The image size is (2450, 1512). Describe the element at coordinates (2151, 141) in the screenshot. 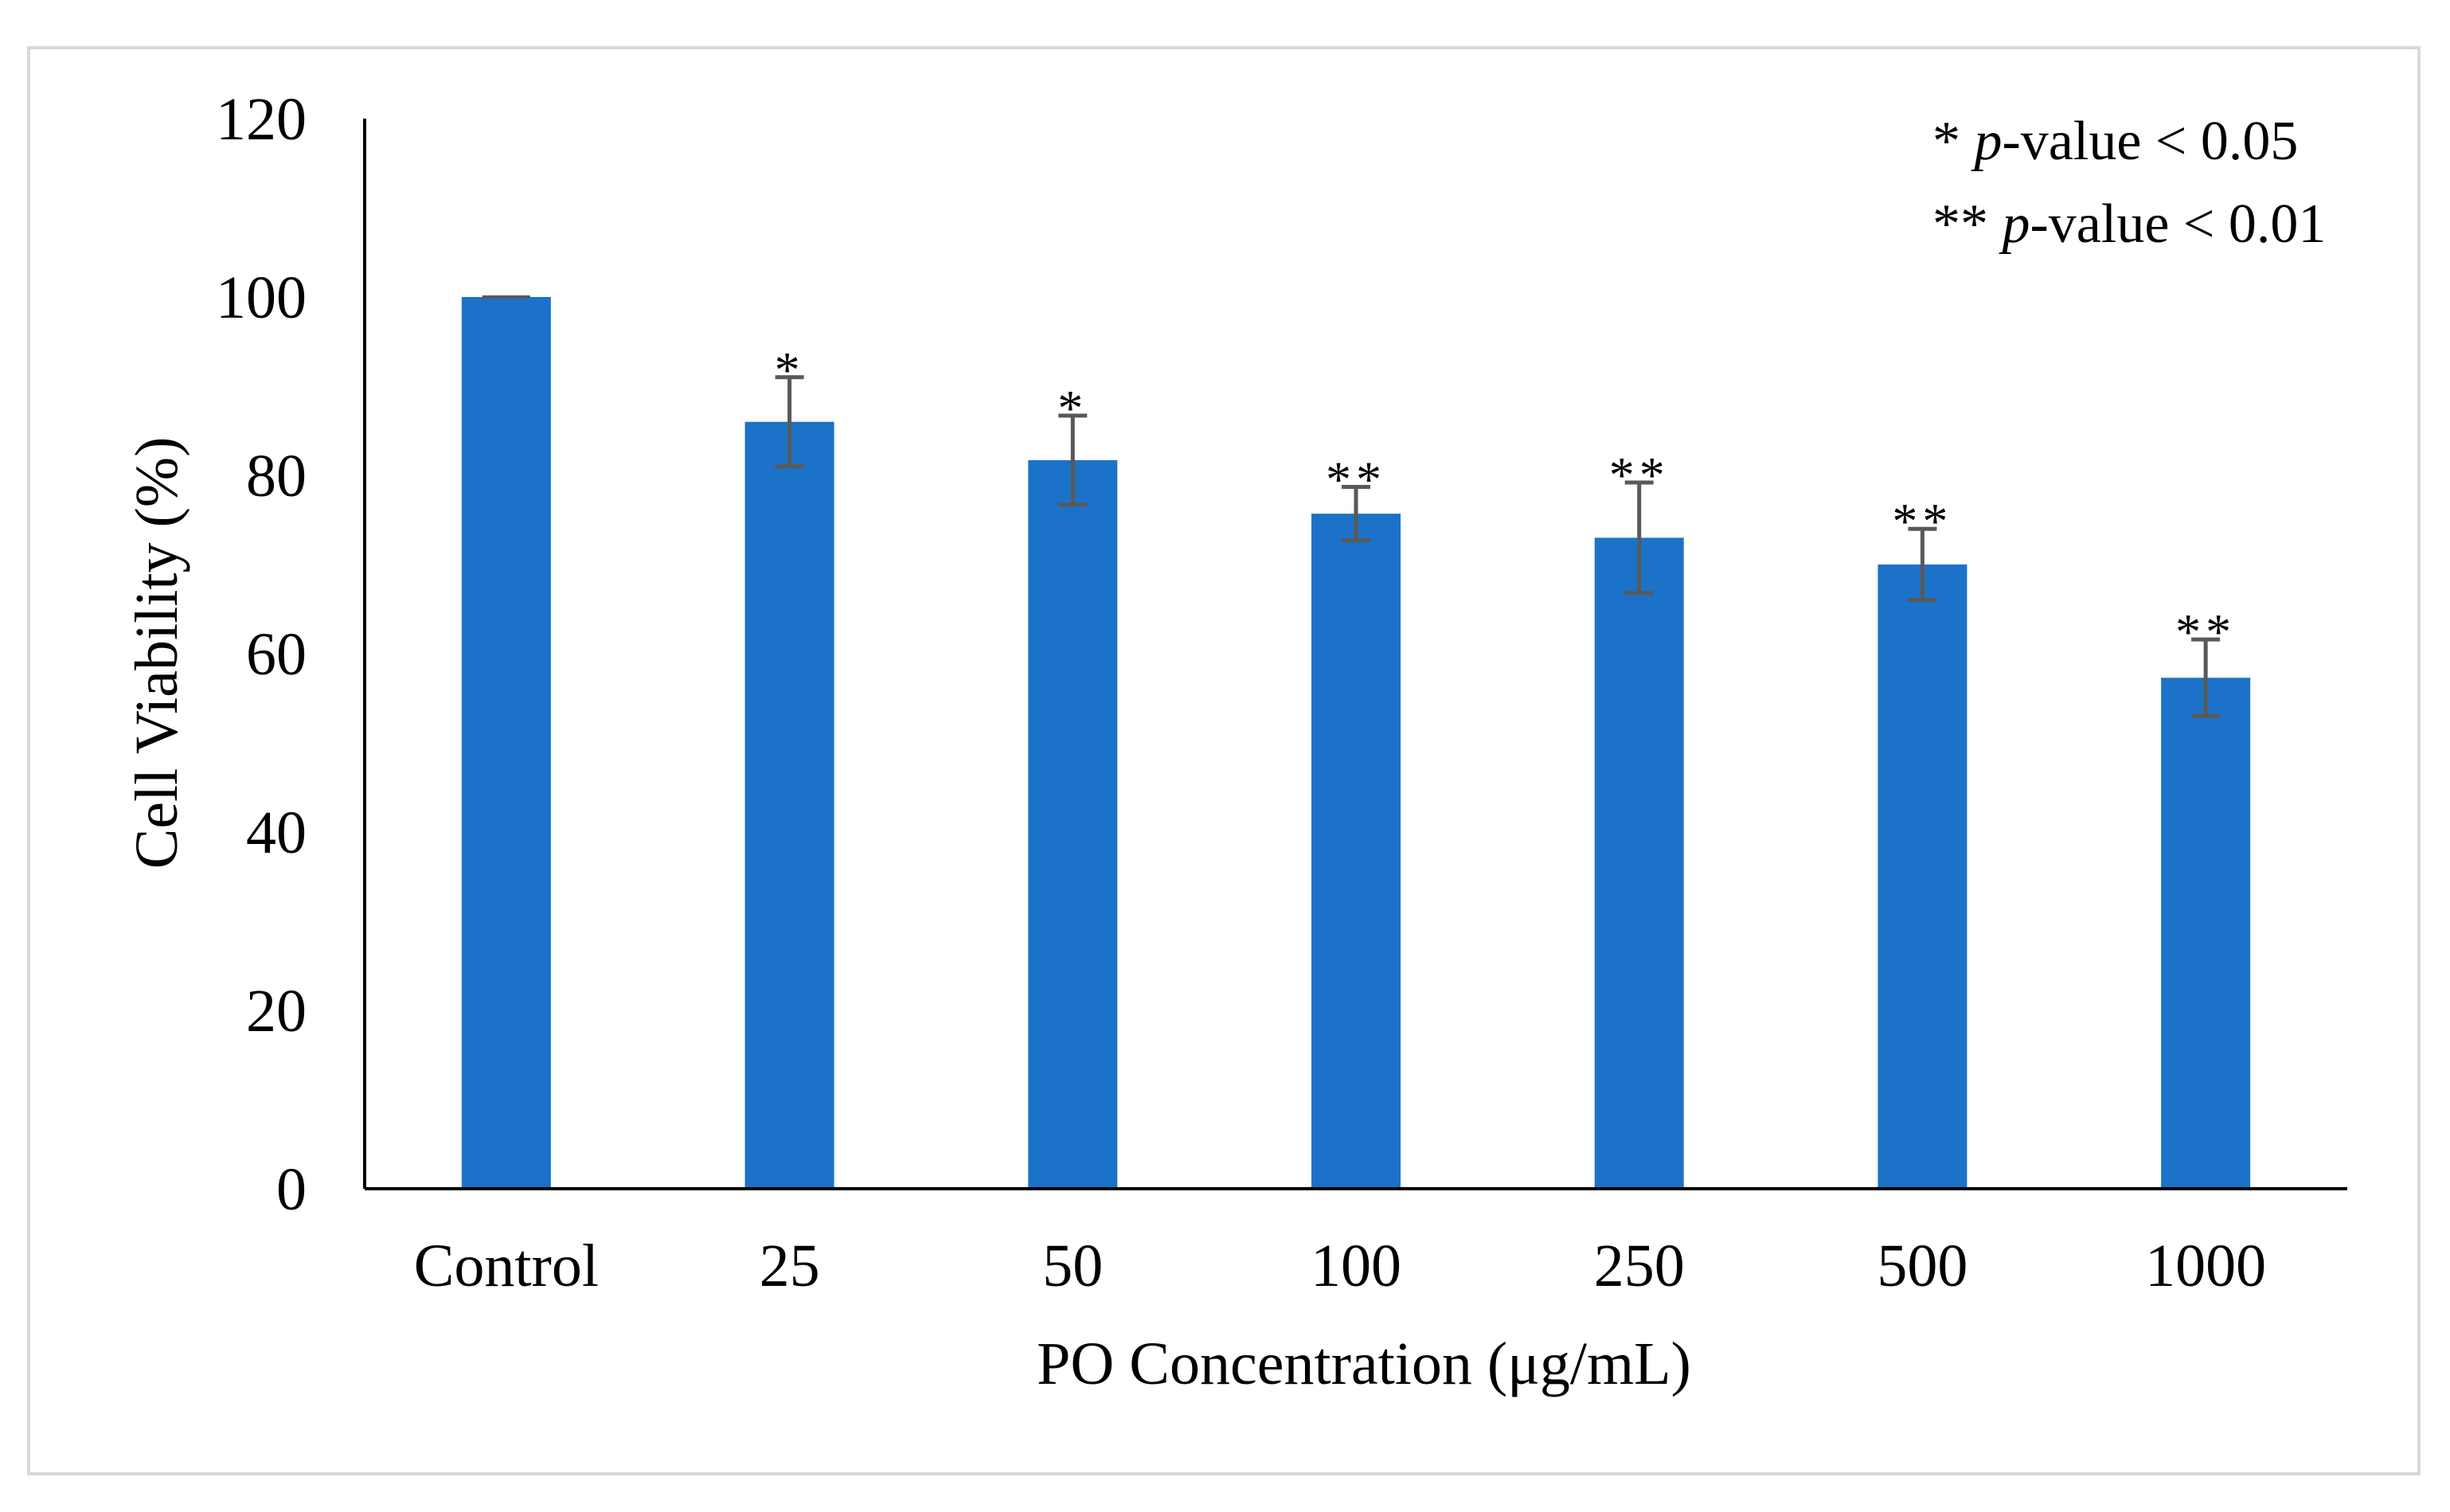

I see `legend-text: -value < 0.05` at that location.